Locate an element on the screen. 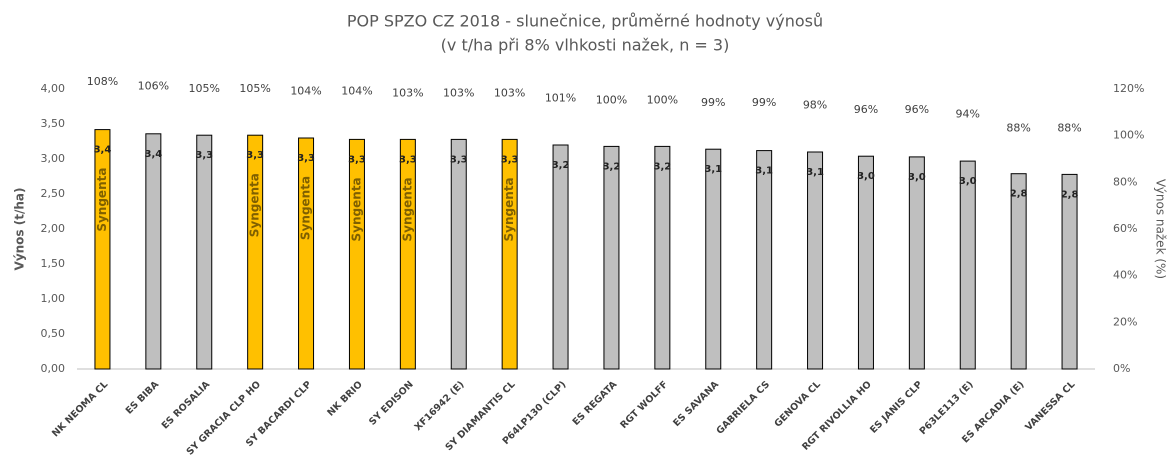  x-tick-label: ES BIBA is located at coordinates (143, 398).